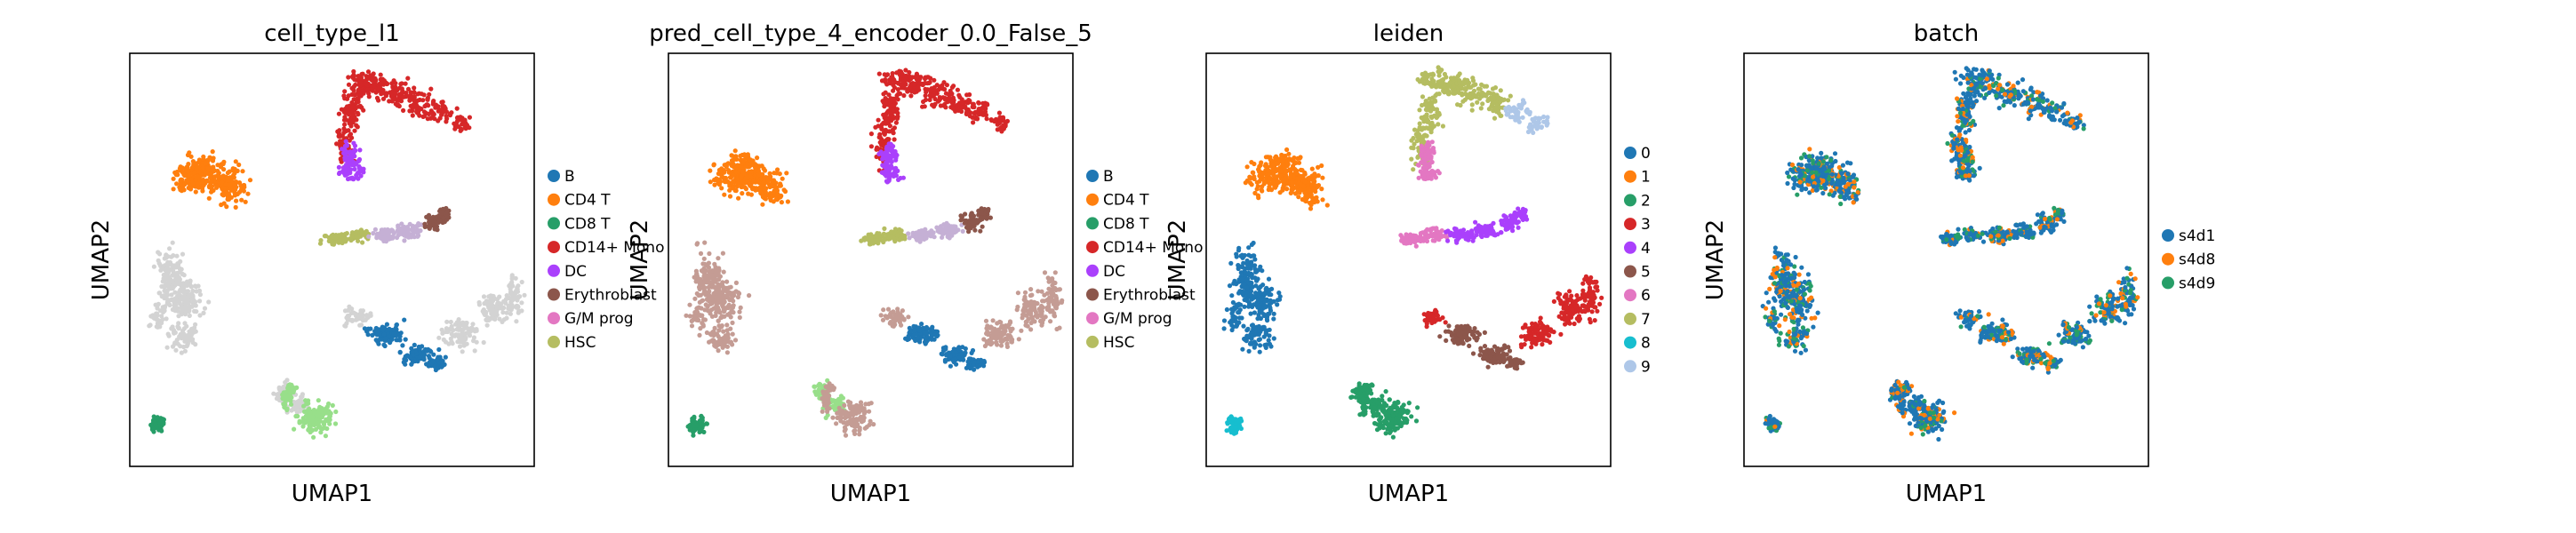 This screenshot has width=2576, height=533. What do you see at coordinates (101, 259) in the screenshot?
I see `y-axis-label: UMAP2` at bounding box center [101, 259].